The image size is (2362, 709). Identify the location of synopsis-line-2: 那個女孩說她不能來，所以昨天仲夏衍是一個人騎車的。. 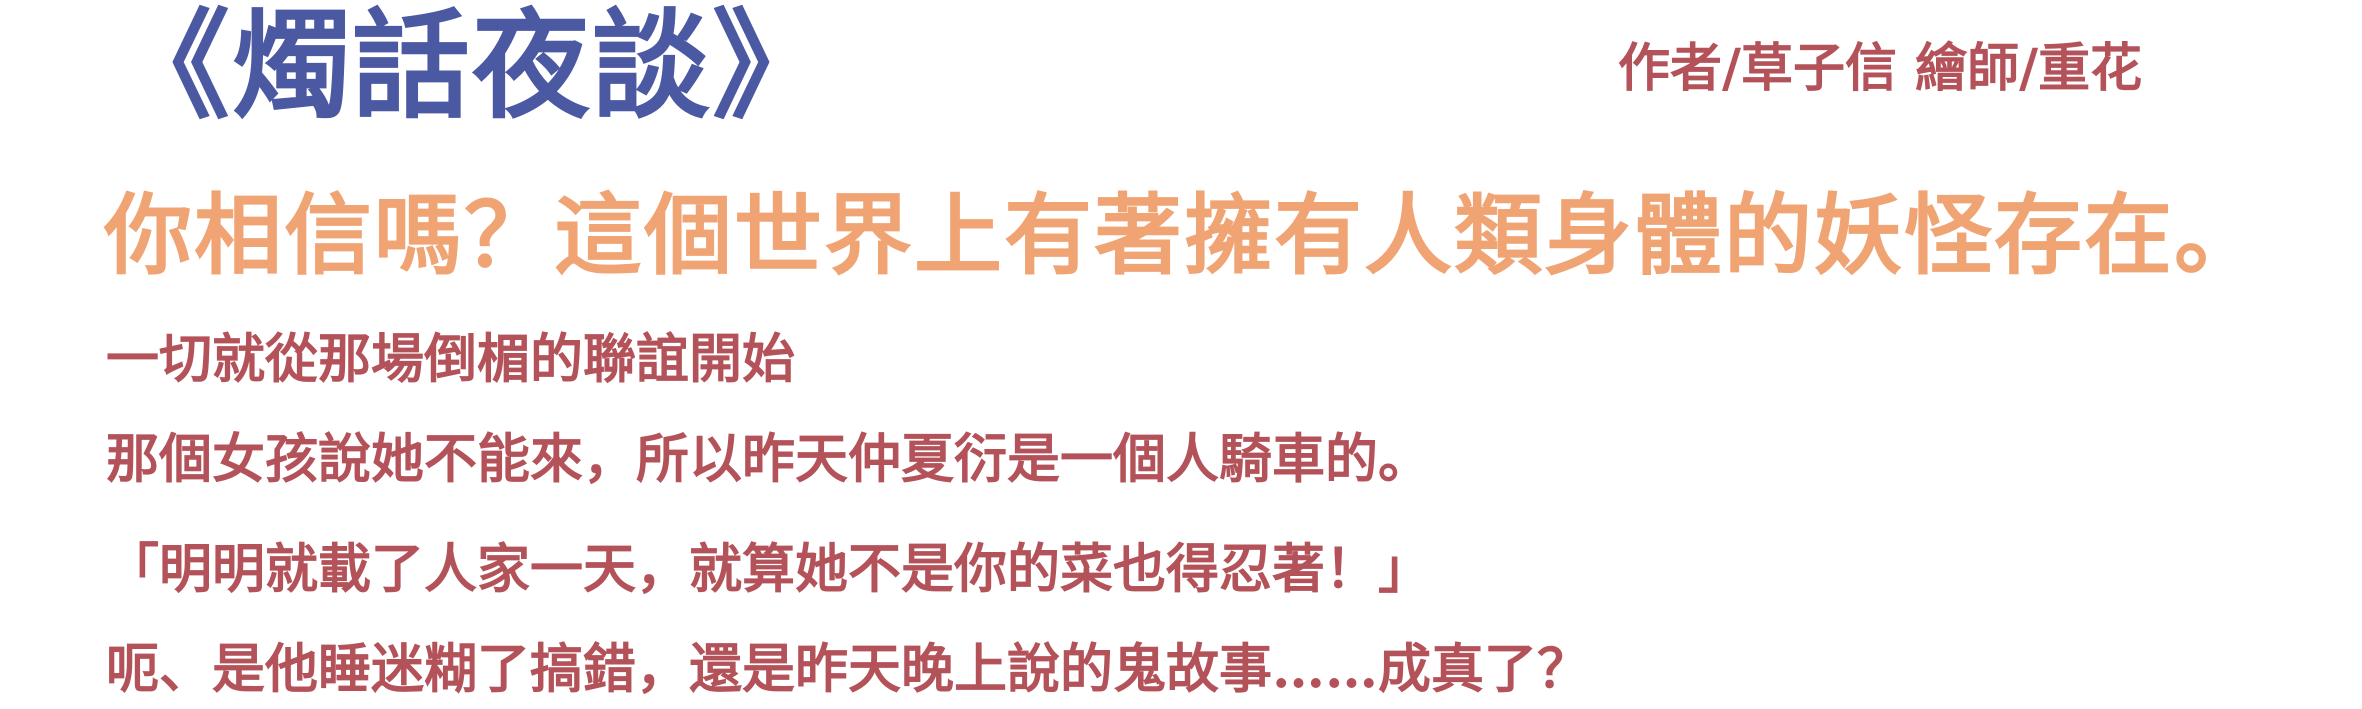
(768, 459).